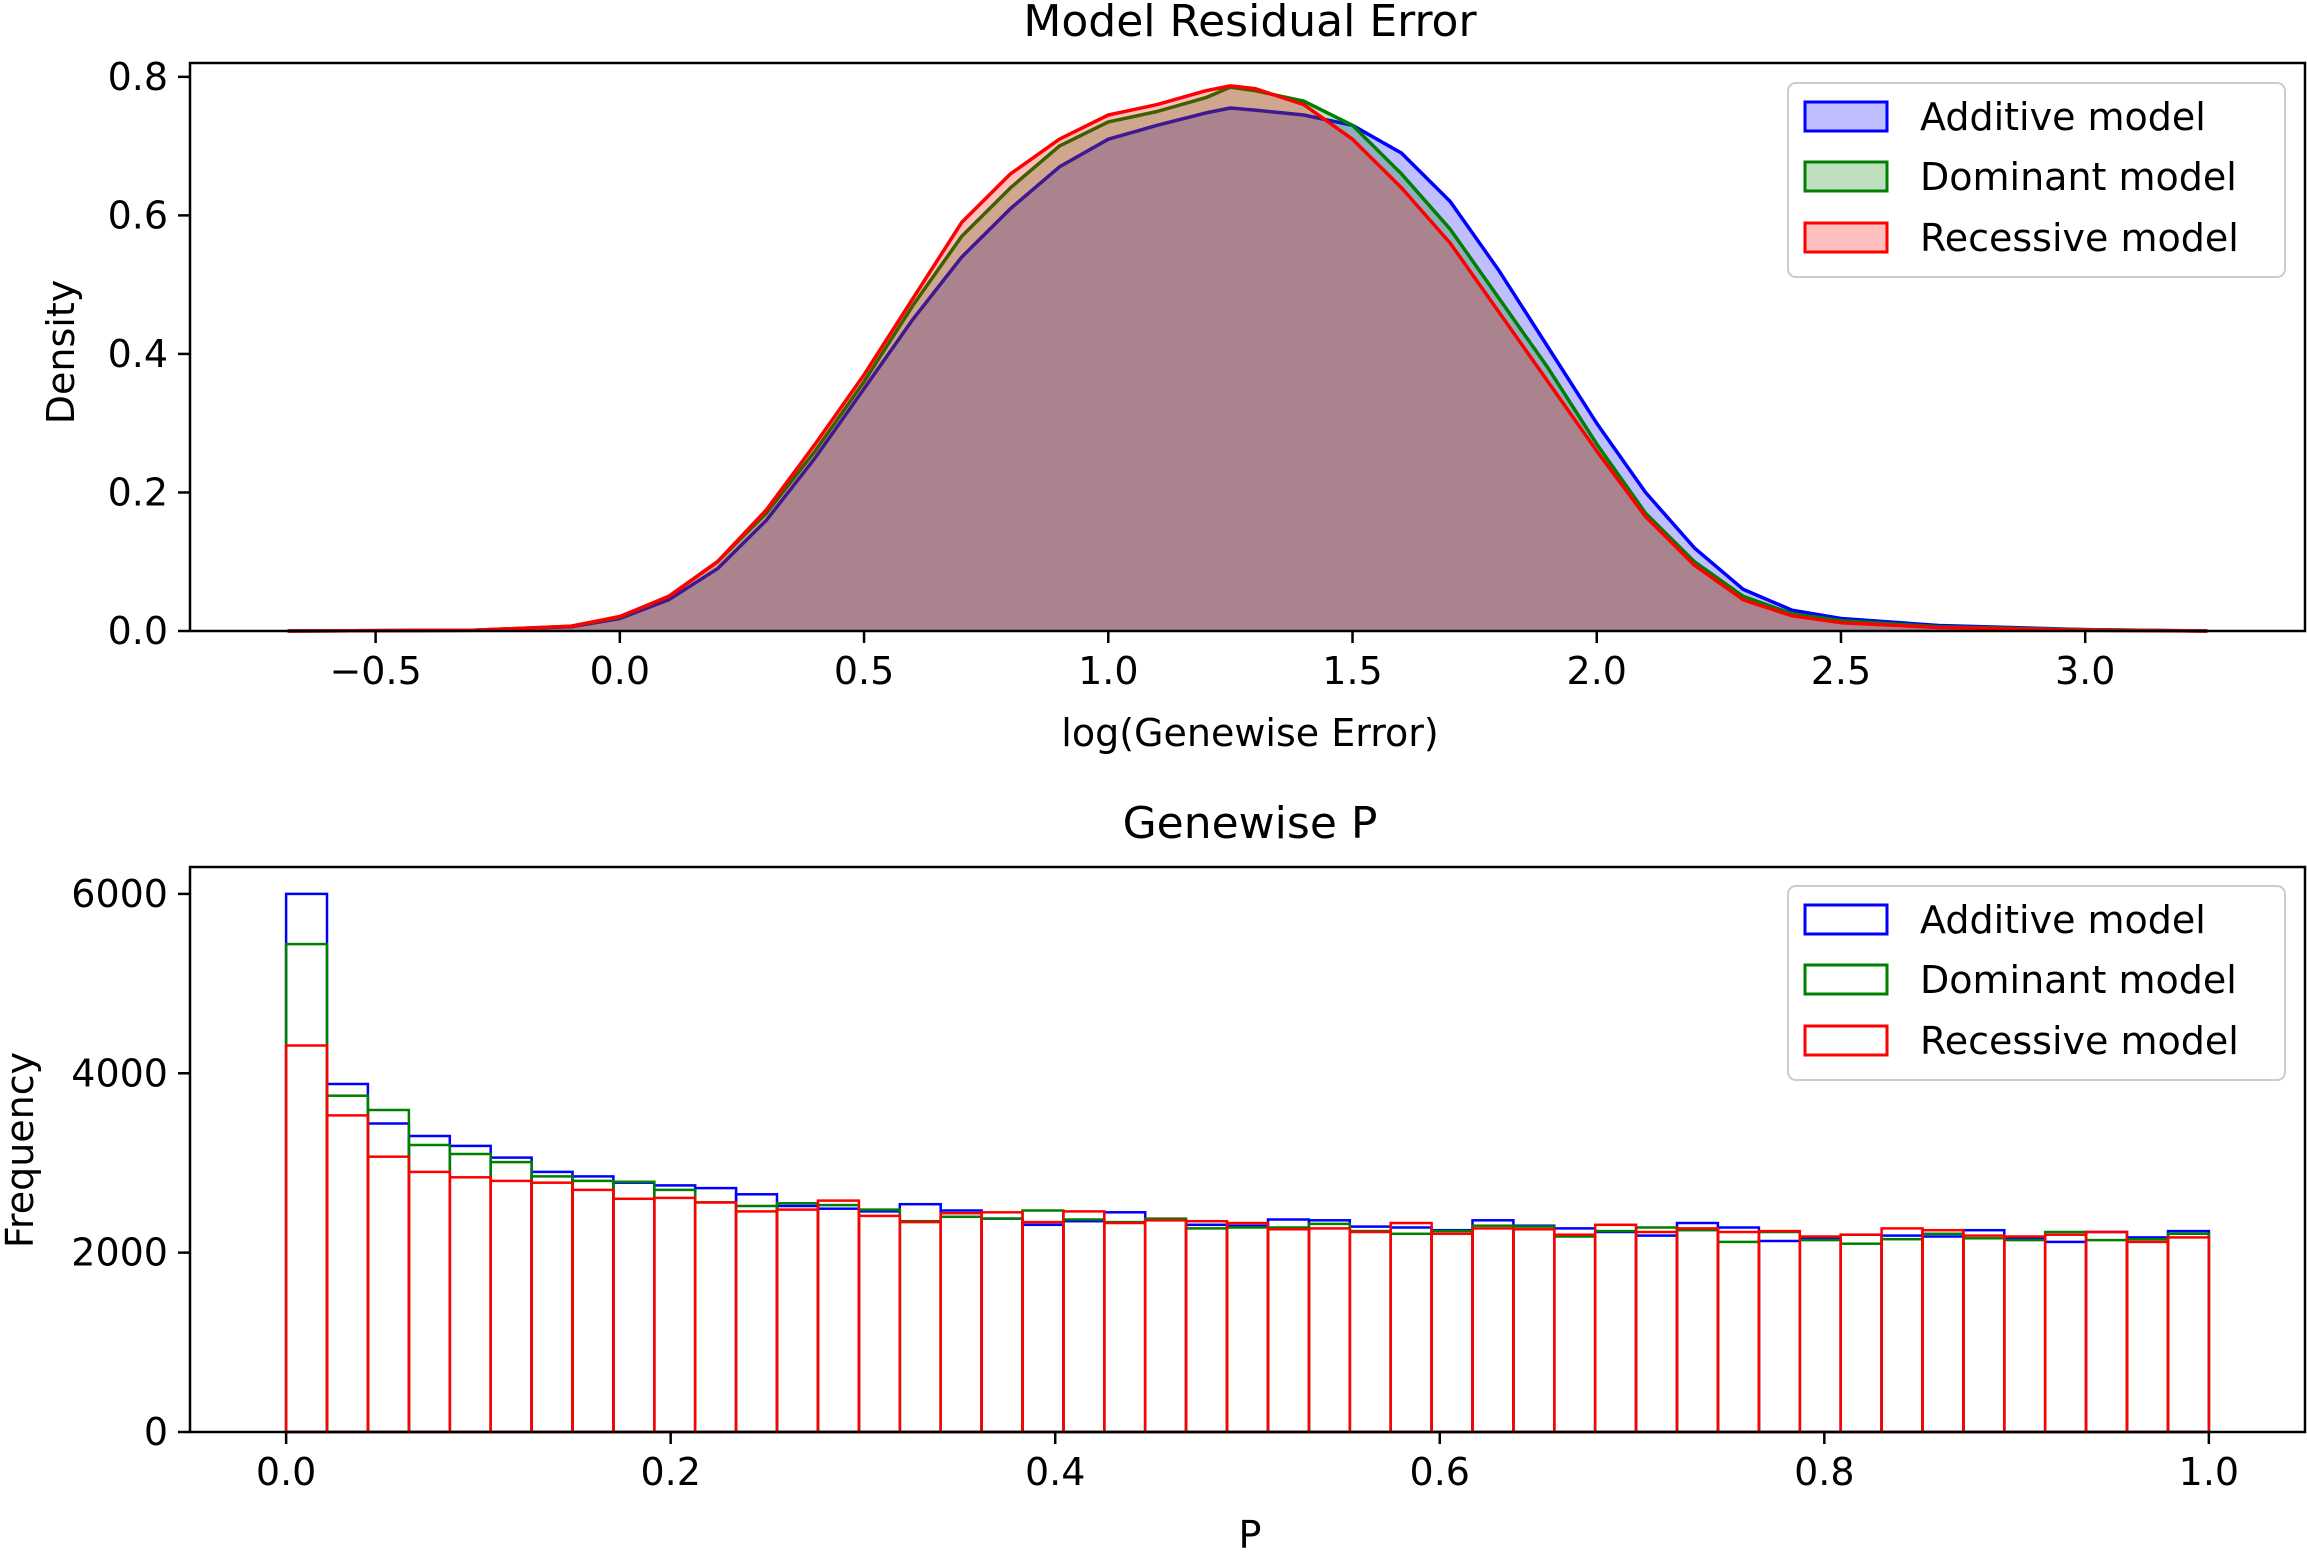 Image resolution: width=2307 pixels, height=1558 pixels. Describe the element at coordinates (61, 352) in the screenshot. I see `y-axis-label: Density` at that location.